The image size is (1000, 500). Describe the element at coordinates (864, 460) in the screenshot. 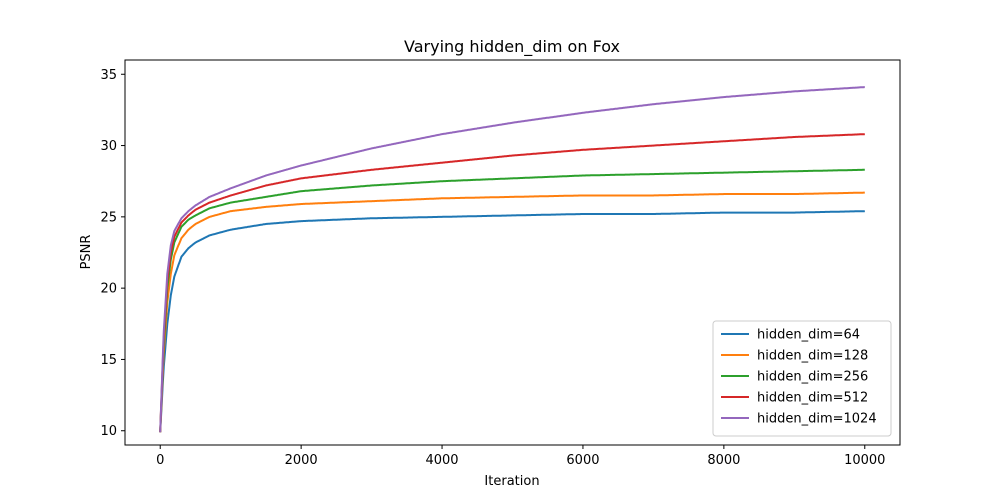

I see `x-tick-label: 10000` at that location.